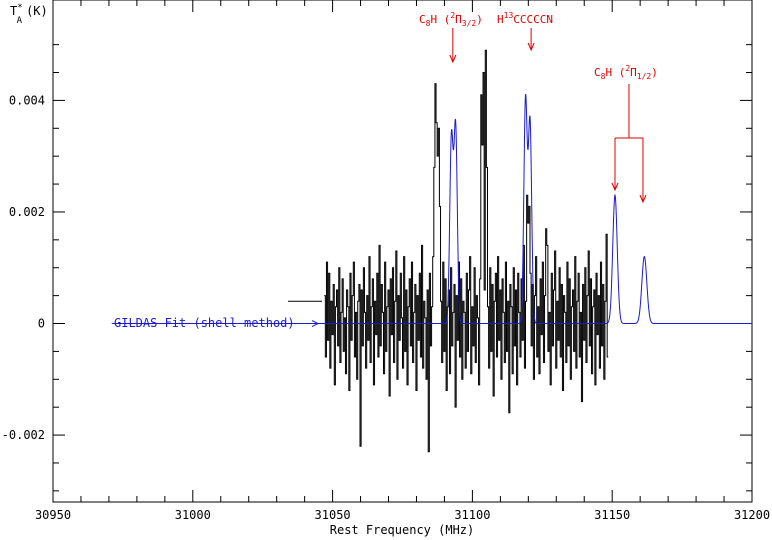 This screenshot has height=540, width=772. Describe the element at coordinates (612, 515) in the screenshot. I see `x-tick-label: 31150` at that location.